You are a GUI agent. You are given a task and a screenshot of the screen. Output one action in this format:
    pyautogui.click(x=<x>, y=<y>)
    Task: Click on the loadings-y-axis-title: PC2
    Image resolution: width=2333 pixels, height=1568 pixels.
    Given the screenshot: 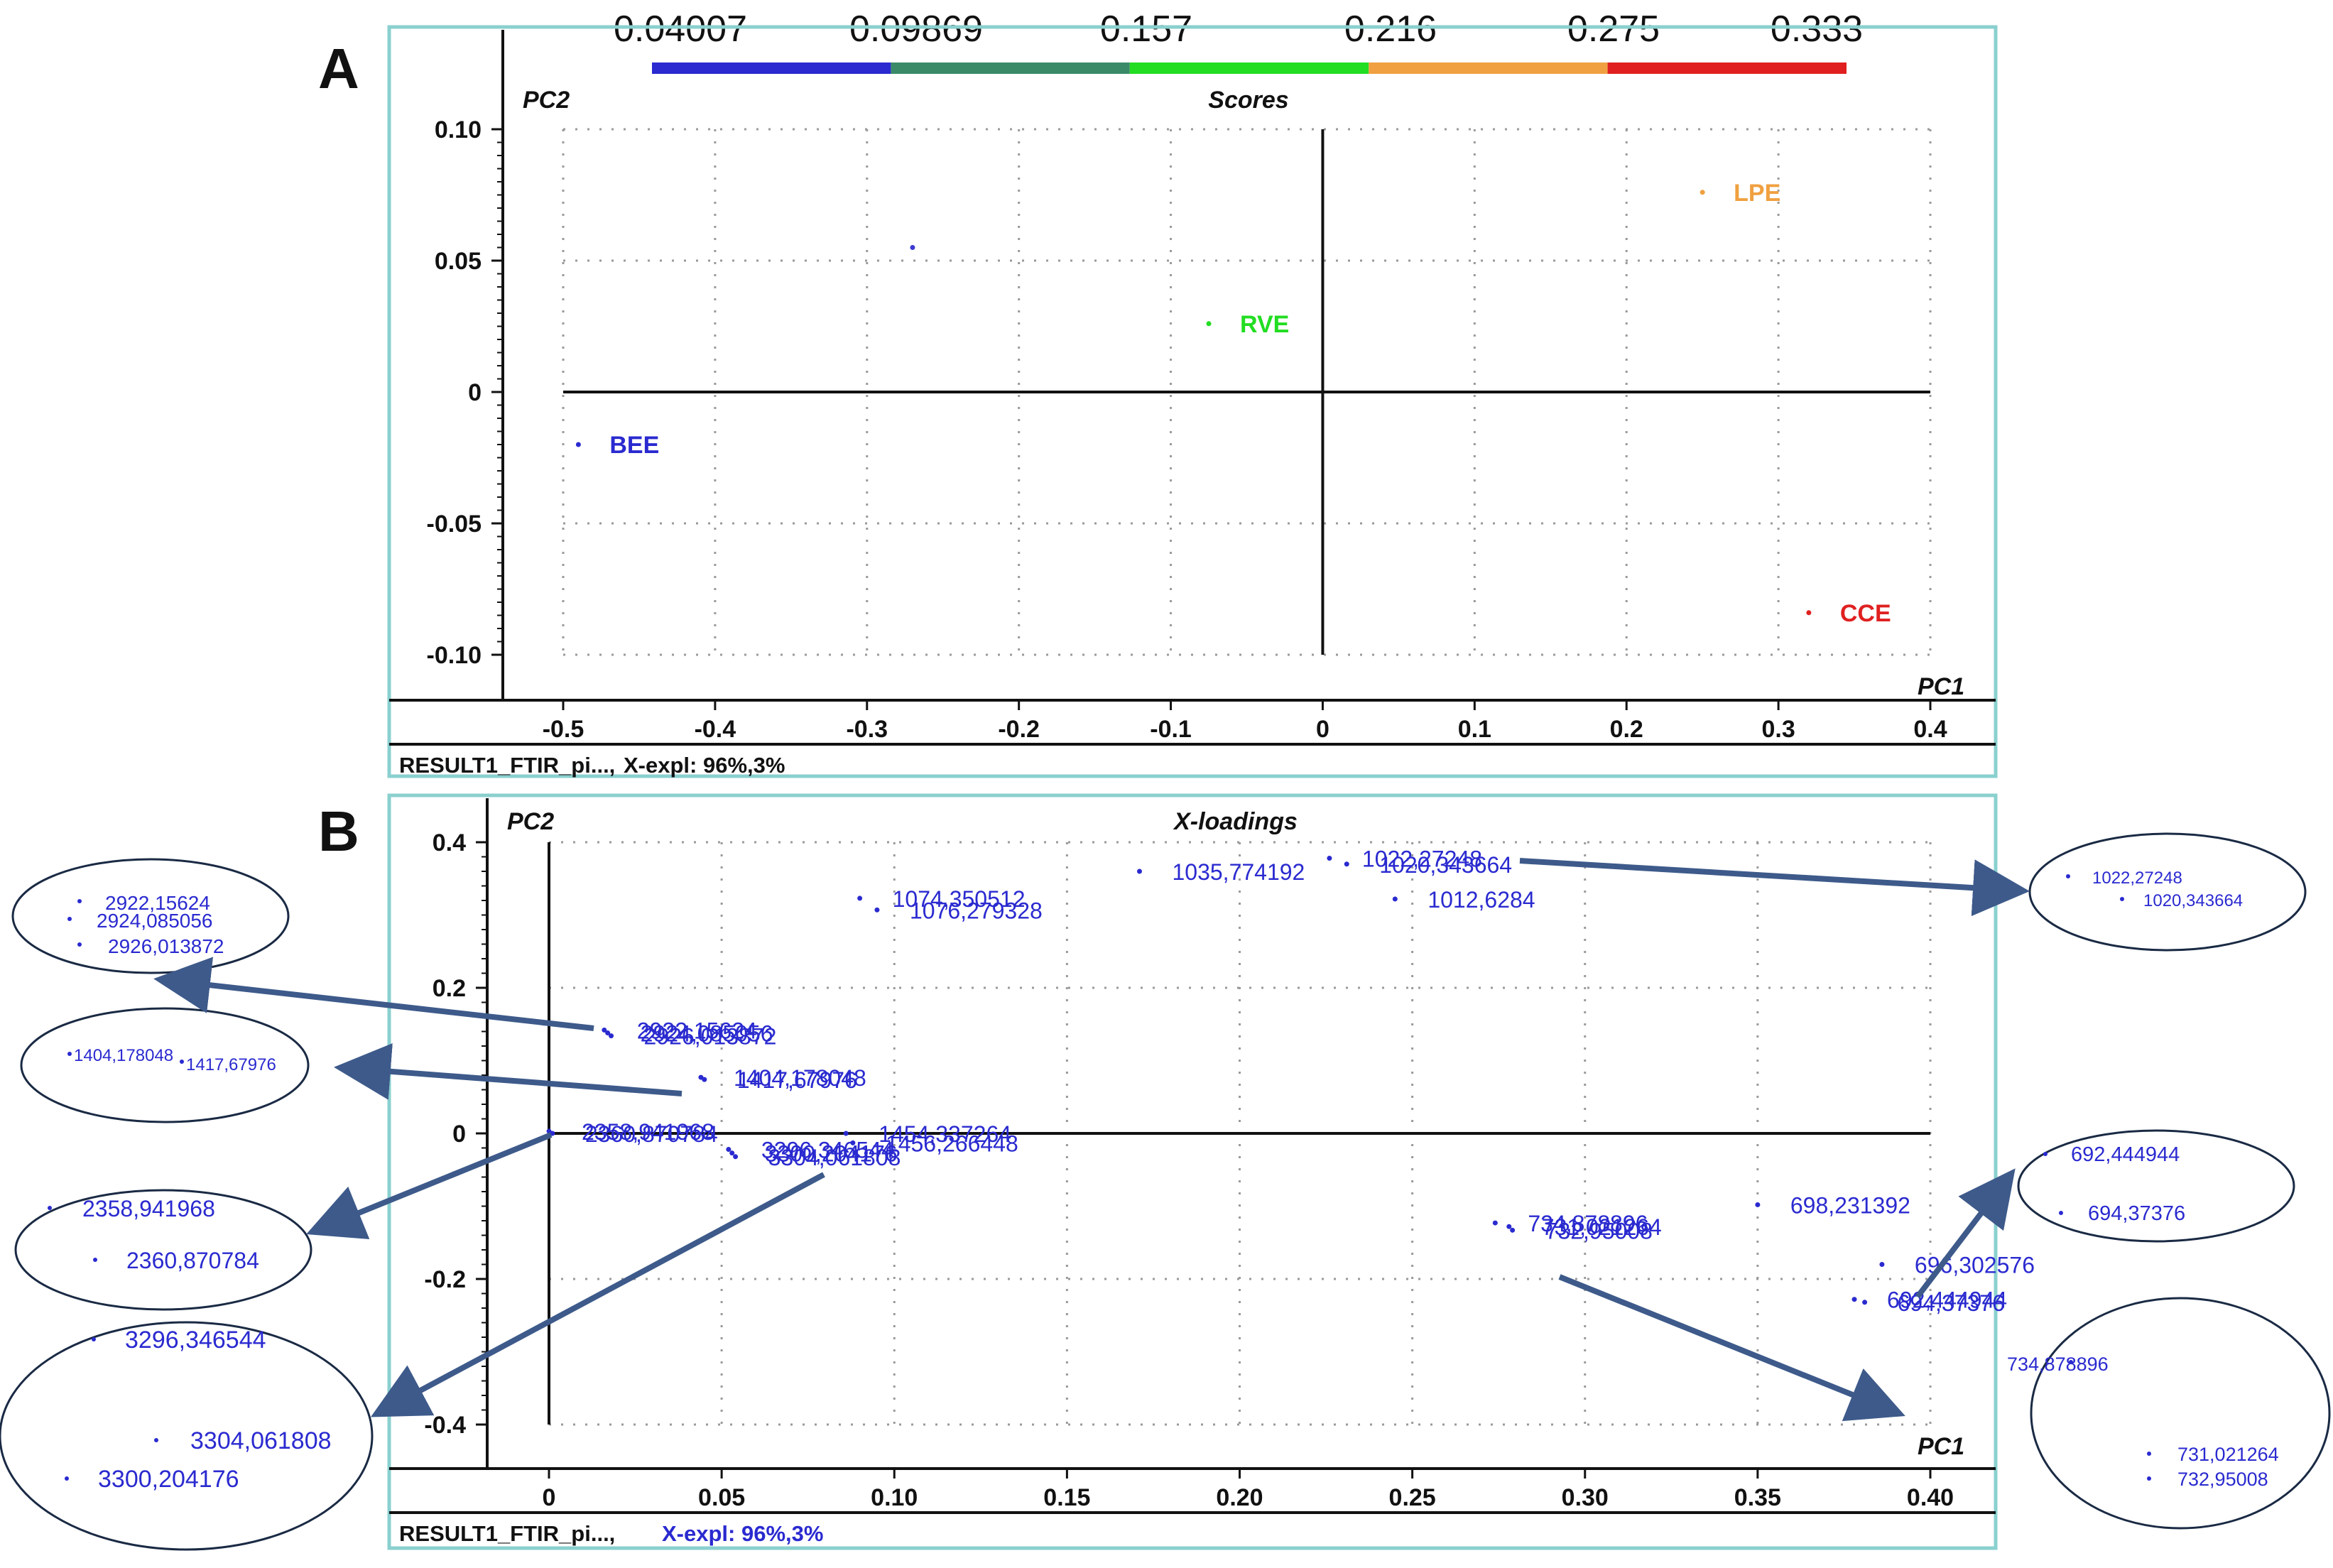 What is the action you would take?
    pyautogui.click(x=530, y=821)
    